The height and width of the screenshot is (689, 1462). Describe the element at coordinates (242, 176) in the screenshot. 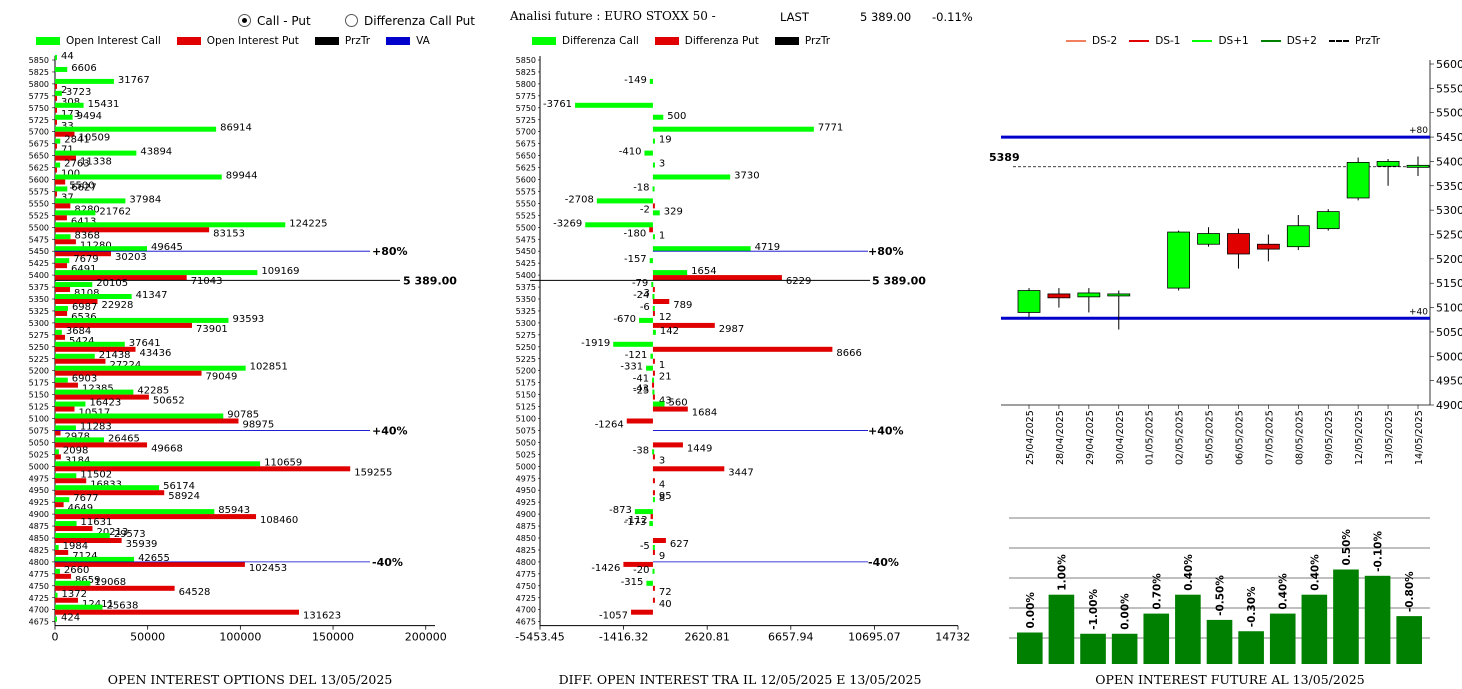

I see `call-value-label: 89944` at that location.